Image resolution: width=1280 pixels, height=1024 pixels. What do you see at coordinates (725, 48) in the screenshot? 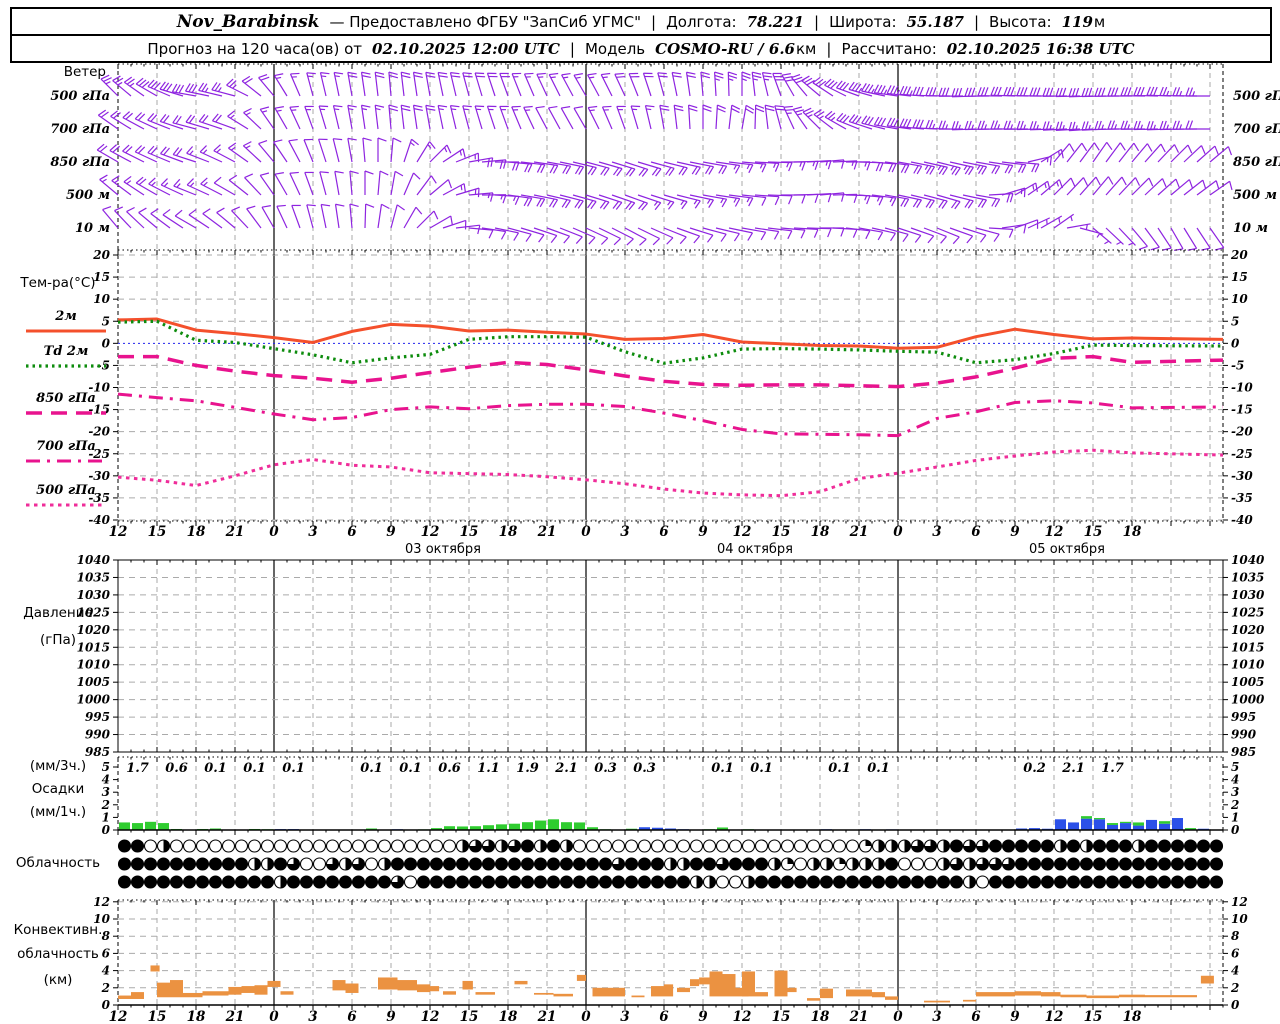
I see `model-value: COSMO-RU / 6.6` at bounding box center [725, 48].